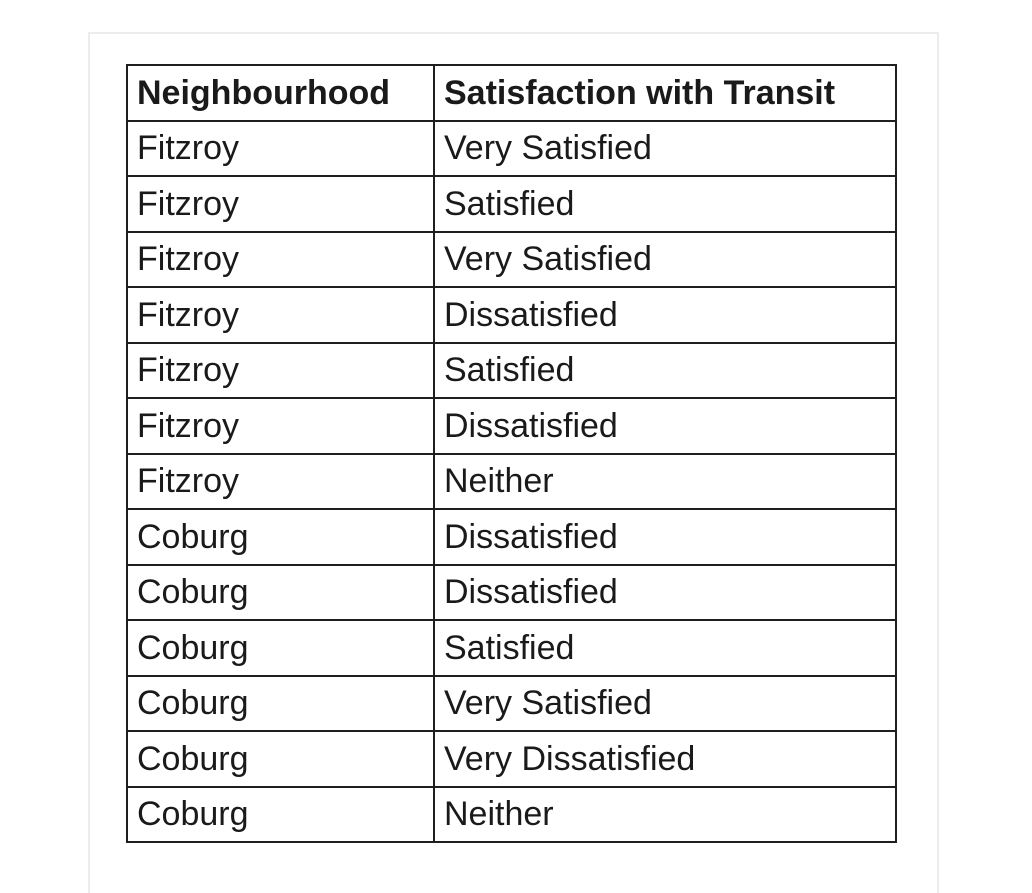 Image resolution: width=1032 pixels, height=893 pixels. I want to click on table-row: Fitzroy Neither, so click(511, 481).